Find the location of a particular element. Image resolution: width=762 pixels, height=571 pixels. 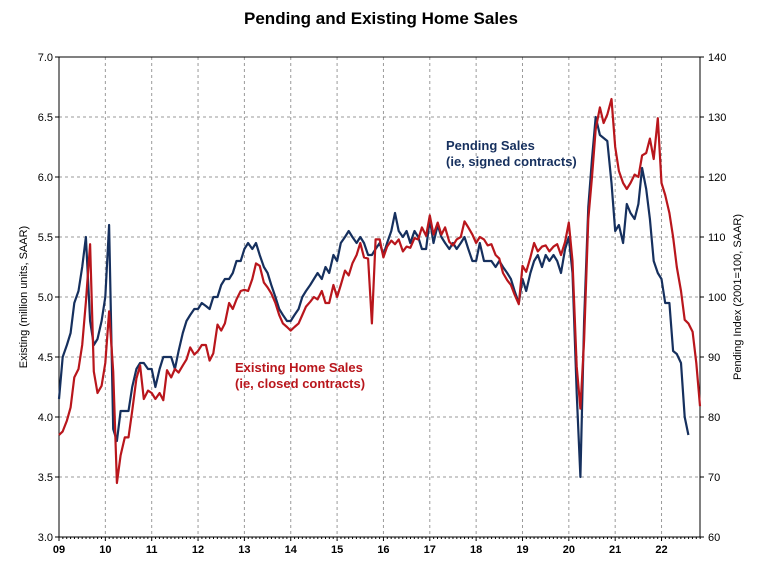

x-tick-label: 21 is located at coordinates (615, 550).